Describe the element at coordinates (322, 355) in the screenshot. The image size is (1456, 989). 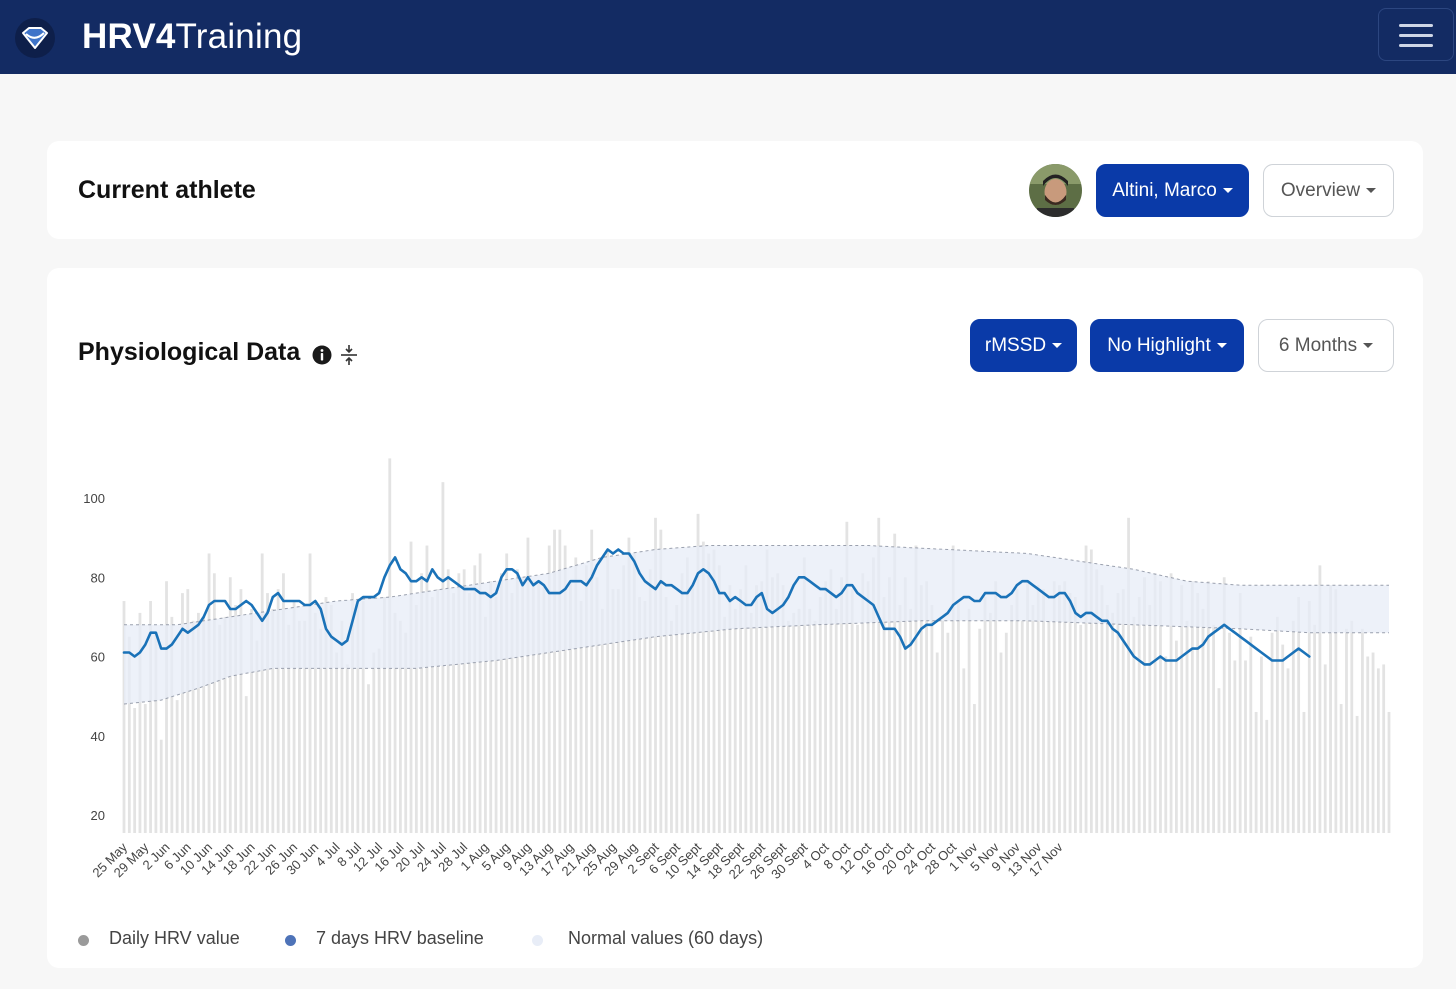
I see `info-icon` at that location.